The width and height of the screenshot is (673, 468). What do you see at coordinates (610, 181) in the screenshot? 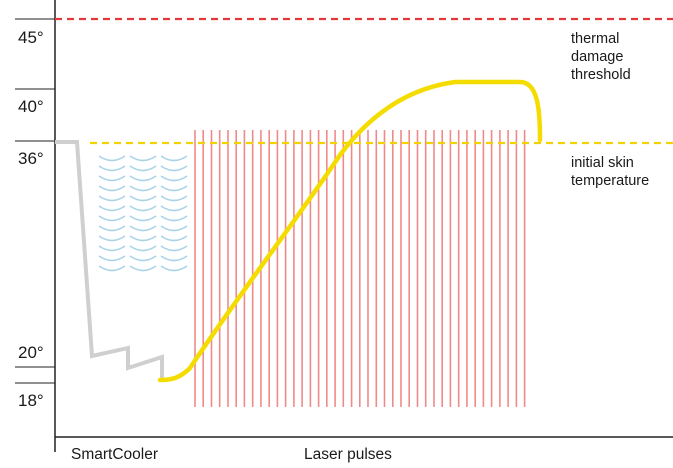
I see `initial-note-line2: temperature` at bounding box center [610, 181].